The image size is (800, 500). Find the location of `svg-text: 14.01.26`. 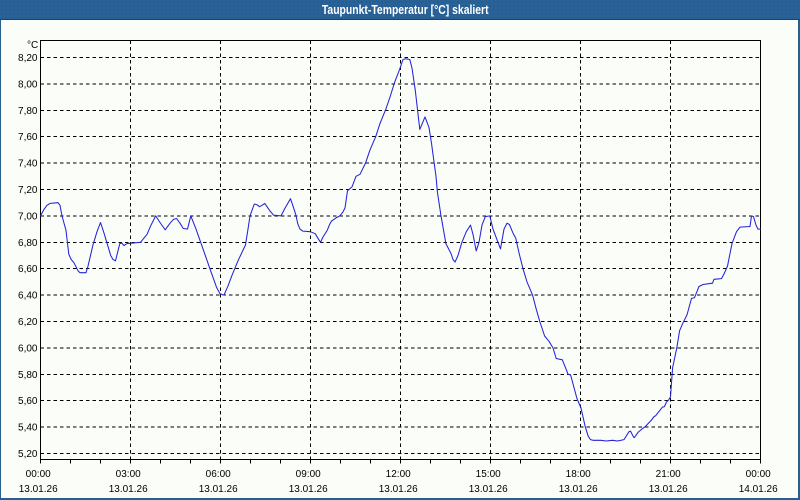

svg-text: 14.01.26 is located at coordinates (758, 489).